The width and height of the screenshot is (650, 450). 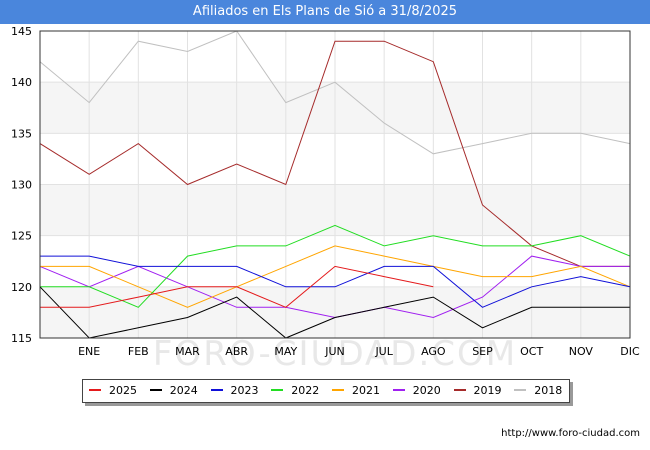 What do you see at coordinates (383, 351) in the screenshot?
I see `x-tick-label: JUL` at bounding box center [383, 351].